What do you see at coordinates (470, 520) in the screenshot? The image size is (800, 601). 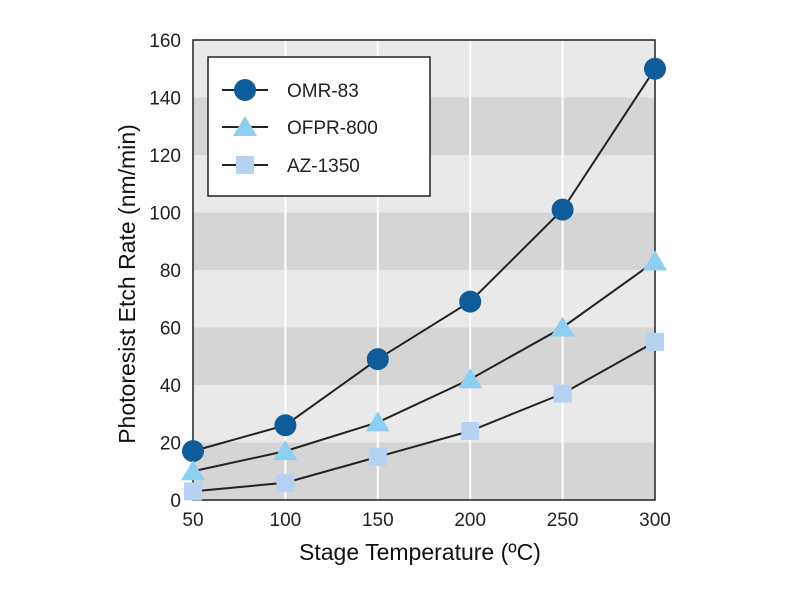 I see `x-tick-label: 200` at bounding box center [470, 520].